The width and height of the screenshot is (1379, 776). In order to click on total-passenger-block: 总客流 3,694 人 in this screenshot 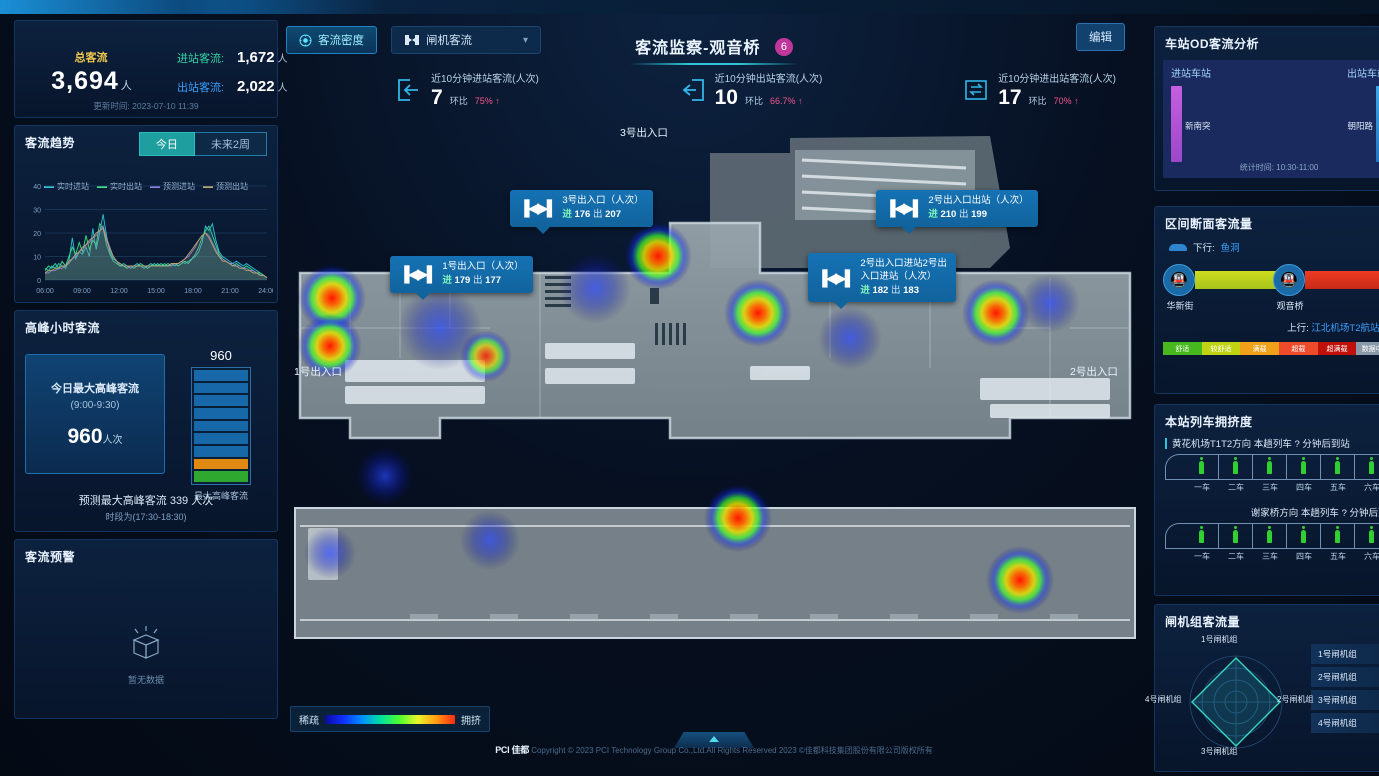, I will do `click(91, 72)`.